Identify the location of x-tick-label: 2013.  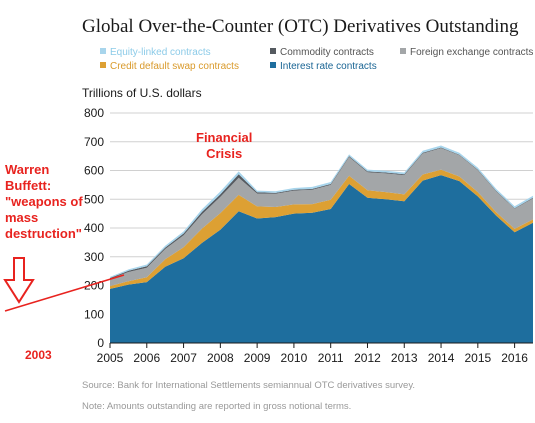
(404, 358).